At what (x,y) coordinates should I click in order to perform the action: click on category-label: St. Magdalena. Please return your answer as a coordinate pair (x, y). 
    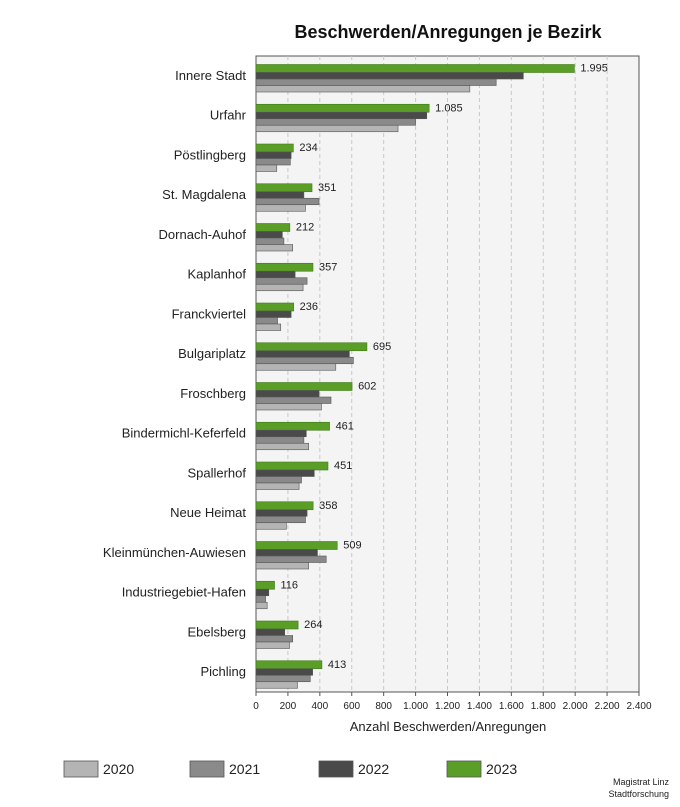
    Looking at the image, I should click on (204, 194).